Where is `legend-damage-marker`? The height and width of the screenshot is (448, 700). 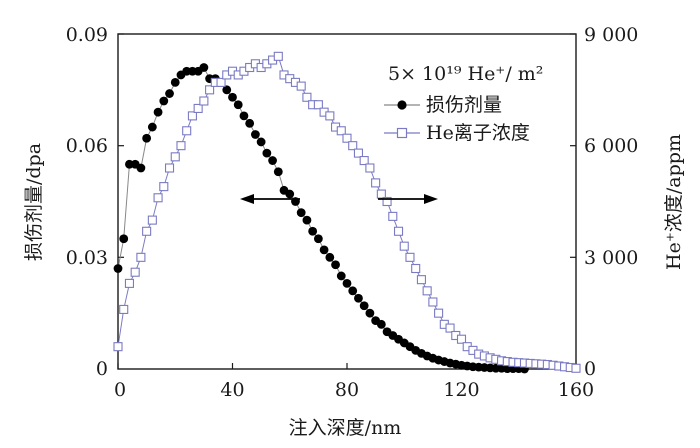
legend-damage-marker is located at coordinates (402, 105).